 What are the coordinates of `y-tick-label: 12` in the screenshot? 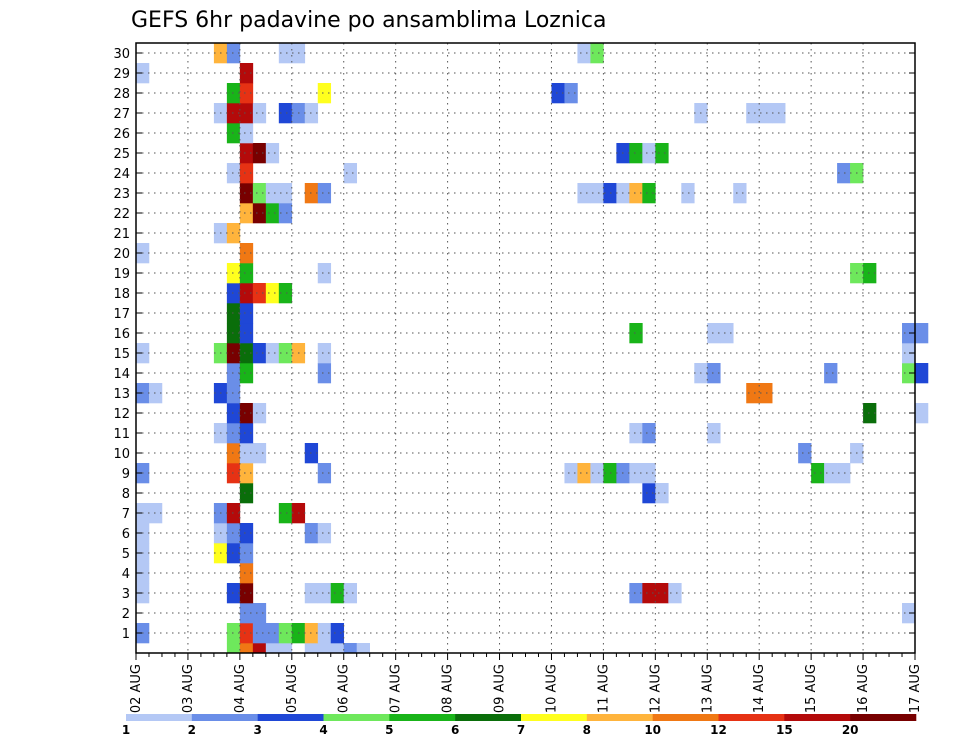 It's located at (121, 414).